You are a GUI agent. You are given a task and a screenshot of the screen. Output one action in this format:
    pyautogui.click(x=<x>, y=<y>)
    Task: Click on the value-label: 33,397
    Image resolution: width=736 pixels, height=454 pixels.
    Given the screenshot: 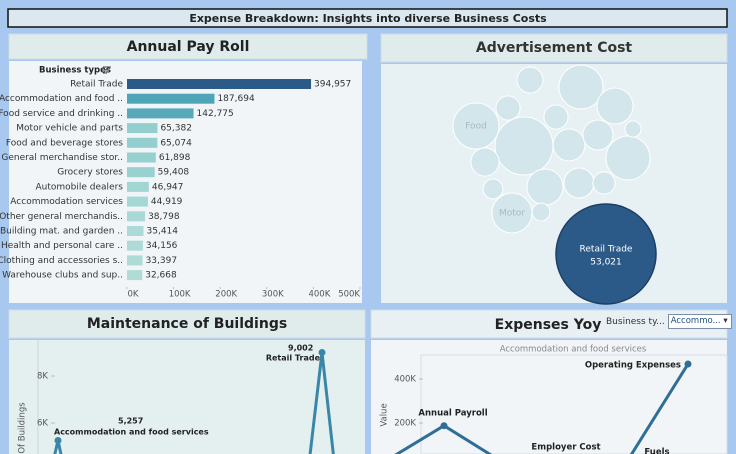 What is the action you would take?
    pyautogui.click(x=162, y=261)
    